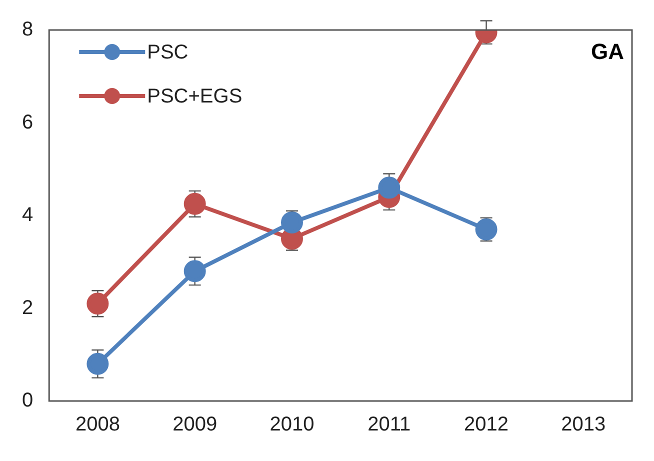 This screenshot has height=461, width=654. What do you see at coordinates (583, 425) in the screenshot?
I see `x-tick-label: 2013` at bounding box center [583, 425].